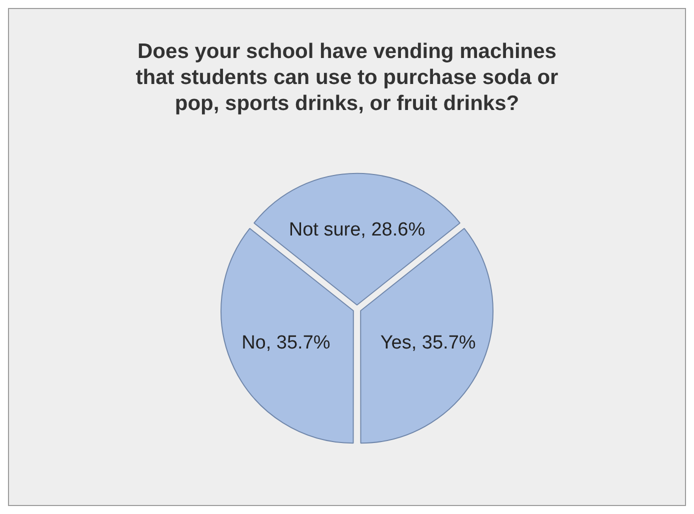  What do you see at coordinates (286, 343) in the screenshot?
I see `slice-label: No, 35.7%` at bounding box center [286, 343].